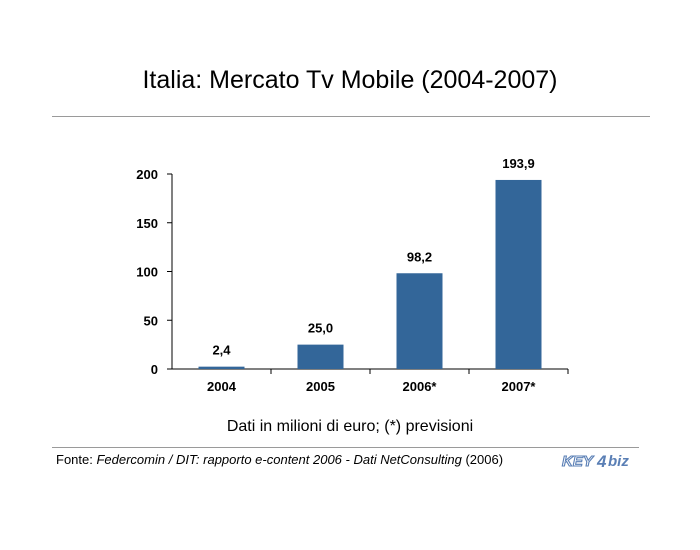 The image size is (700, 550). What do you see at coordinates (154, 369) in the screenshot?
I see `y-tick-label: 0` at bounding box center [154, 369].